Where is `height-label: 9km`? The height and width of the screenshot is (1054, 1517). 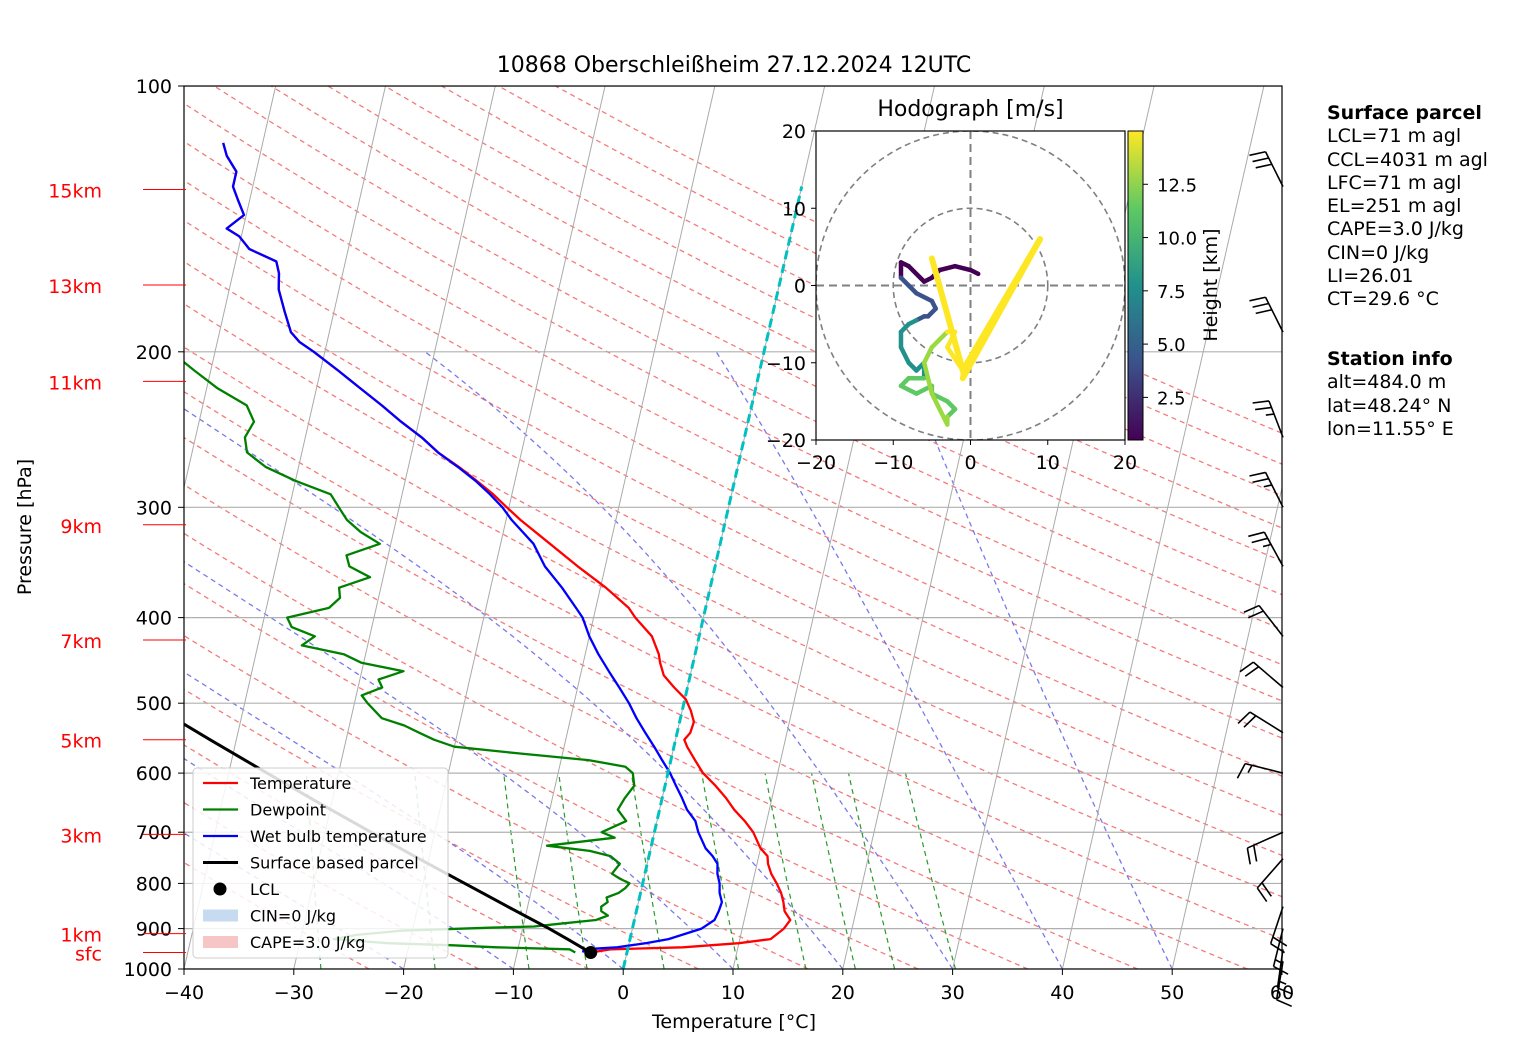
height-label: 9km is located at coordinates (81, 527).